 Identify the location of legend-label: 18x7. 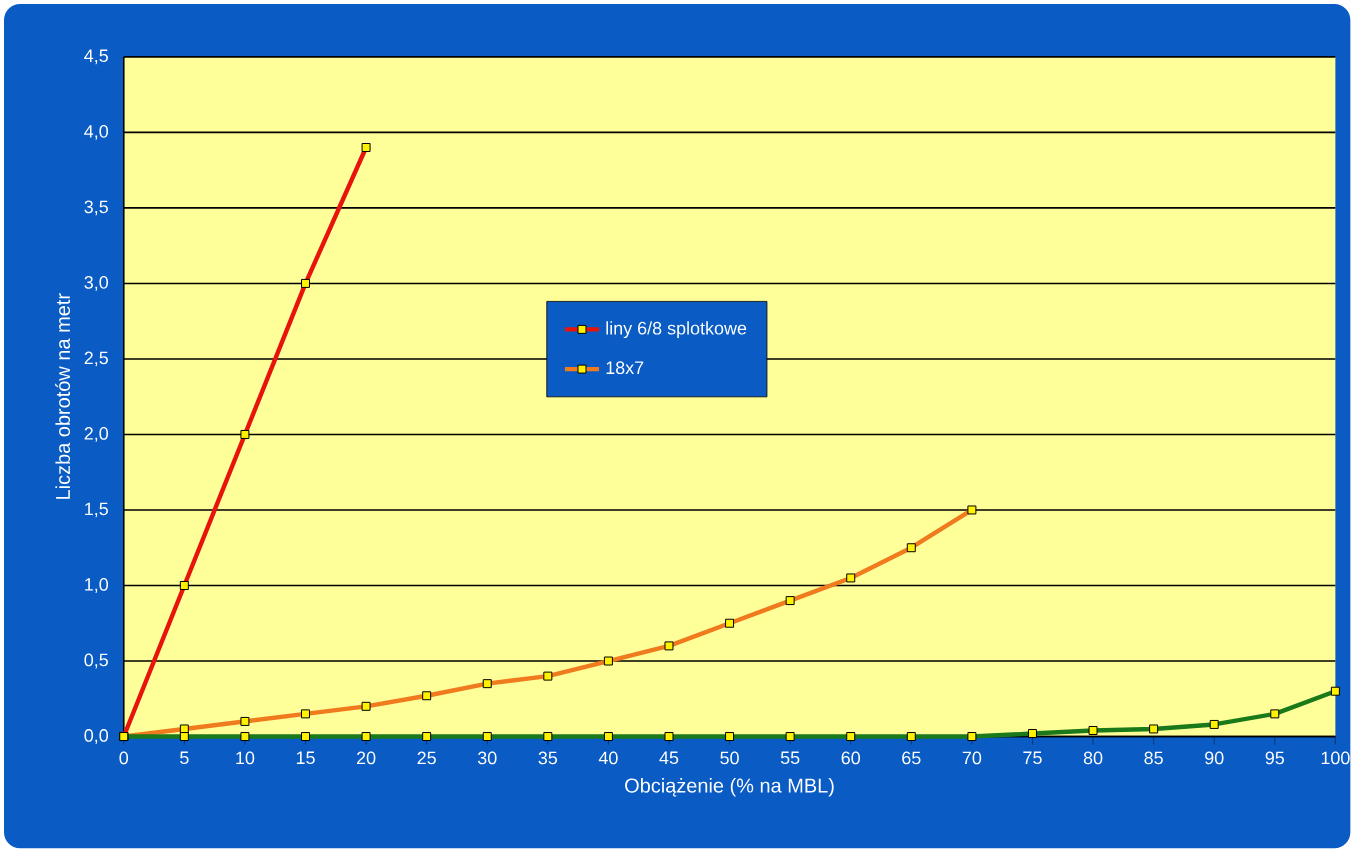
(625, 367).